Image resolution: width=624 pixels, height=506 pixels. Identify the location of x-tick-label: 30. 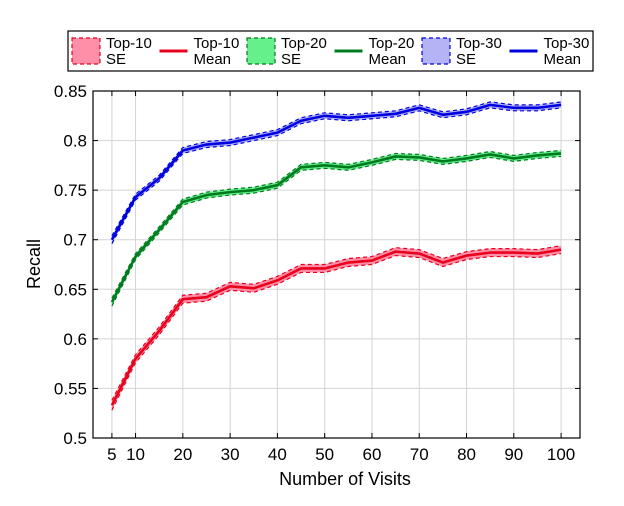
(230, 454).